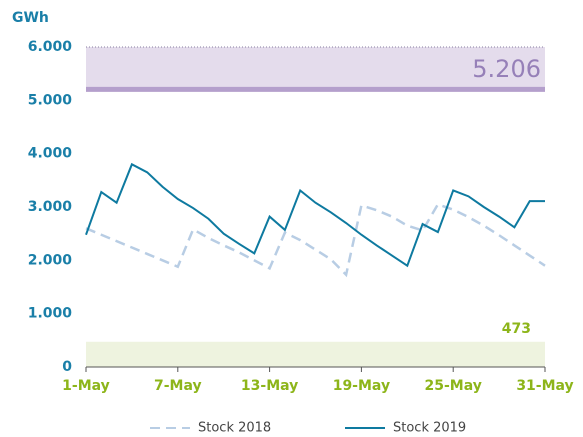 Image resolution: width=583 pixels, height=437 pixels. I want to click on legend-label: Stock 2019, so click(429, 428).